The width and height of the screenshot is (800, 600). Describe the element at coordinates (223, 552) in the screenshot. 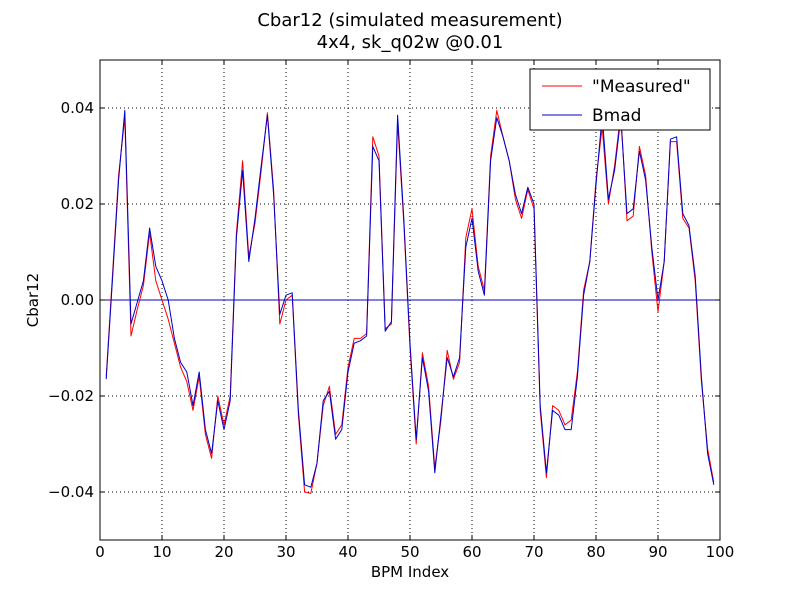

I see `x-tick-label: 20` at that location.